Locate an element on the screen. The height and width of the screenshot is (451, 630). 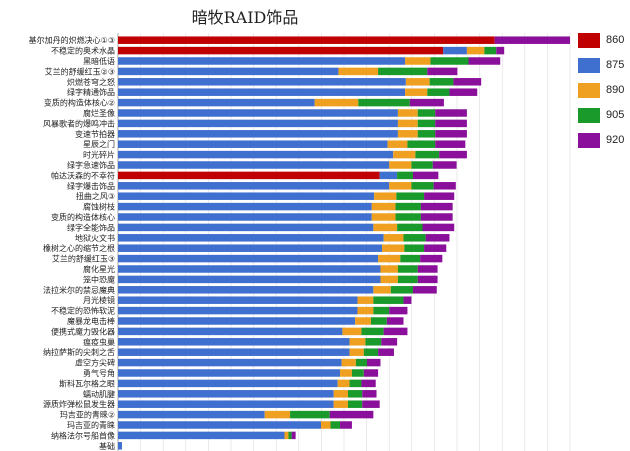
category-label: 艾兰的舒缓红玉③ is located at coordinates (83, 259).